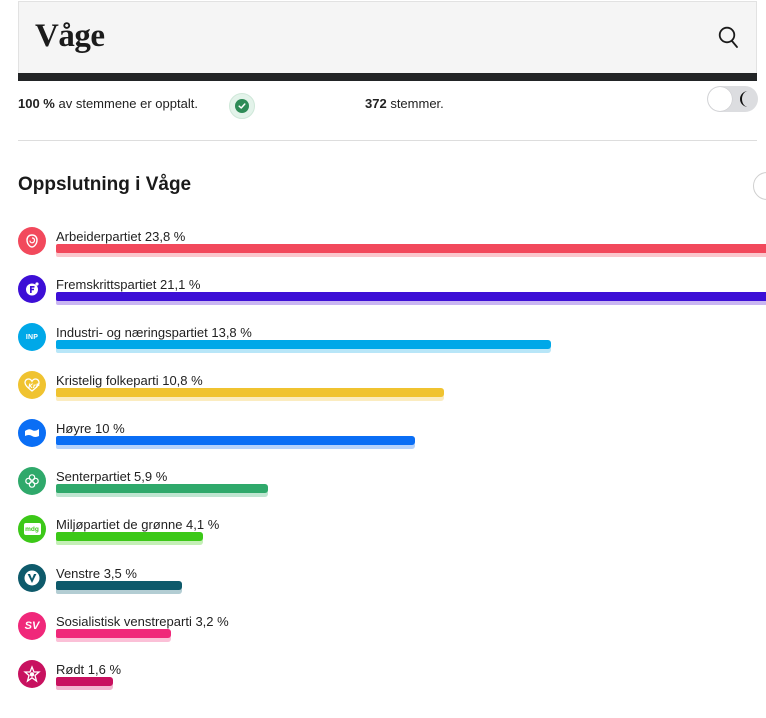  I want to click on chart-row: Venstre 3,5 %, so click(383, 588).